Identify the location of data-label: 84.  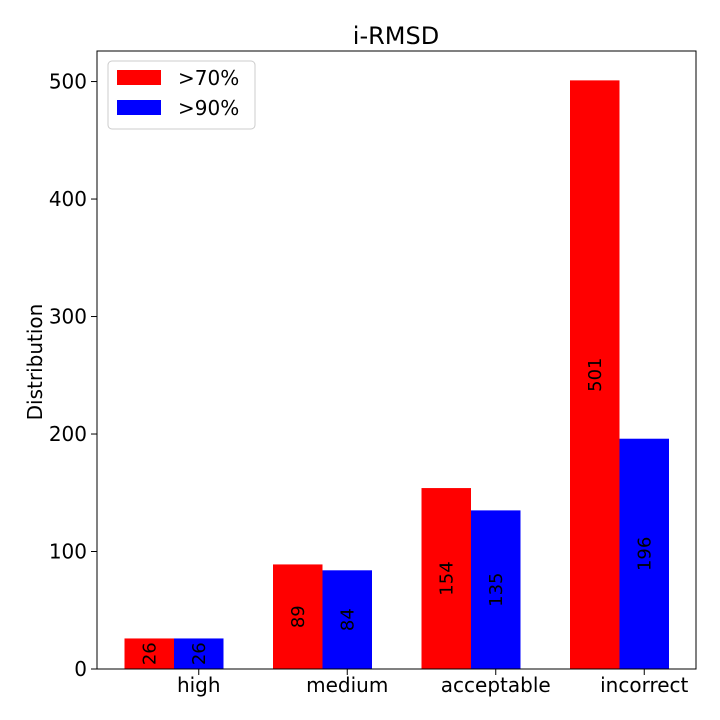
(347, 619).